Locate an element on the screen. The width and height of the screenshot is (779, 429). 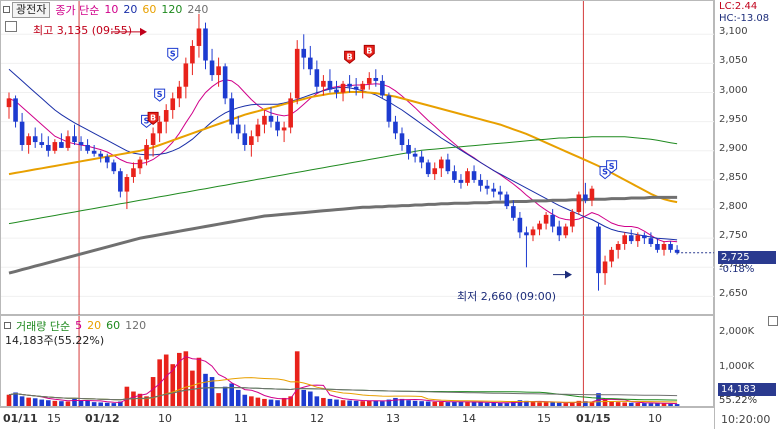
grid-toggle-icon is located at coordinates (11, 26).